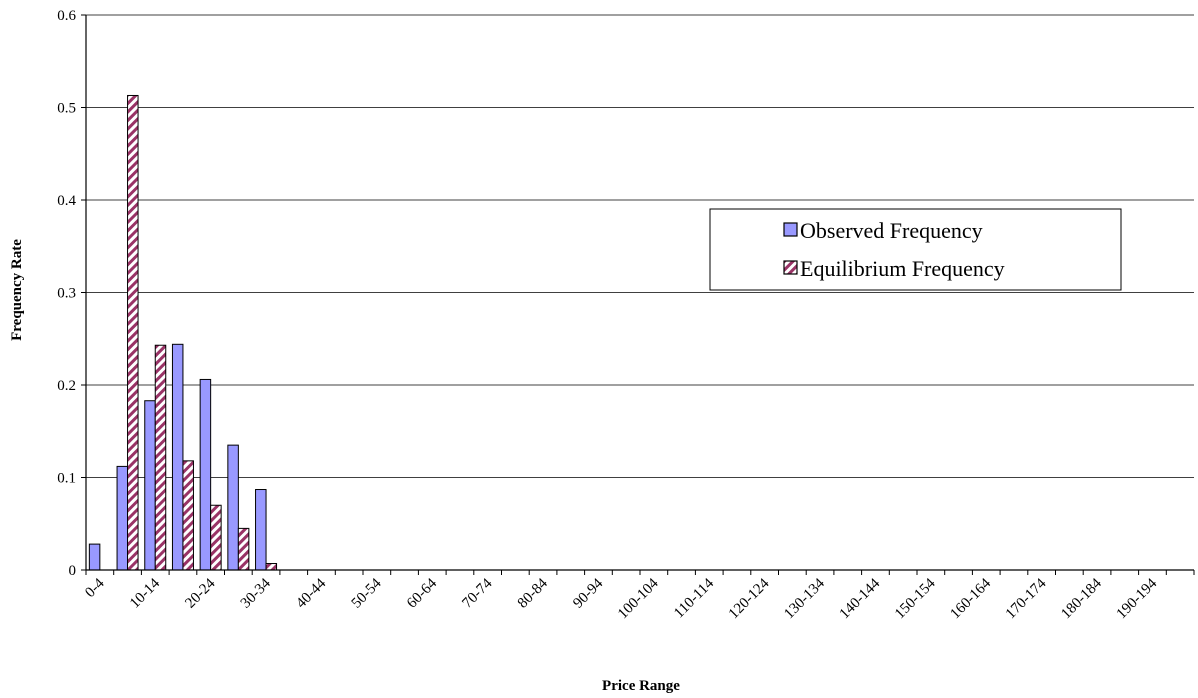 The image size is (1198, 698). What do you see at coordinates (891, 230) in the screenshot?
I see `legend-label-observed: Observed Frequency` at bounding box center [891, 230].